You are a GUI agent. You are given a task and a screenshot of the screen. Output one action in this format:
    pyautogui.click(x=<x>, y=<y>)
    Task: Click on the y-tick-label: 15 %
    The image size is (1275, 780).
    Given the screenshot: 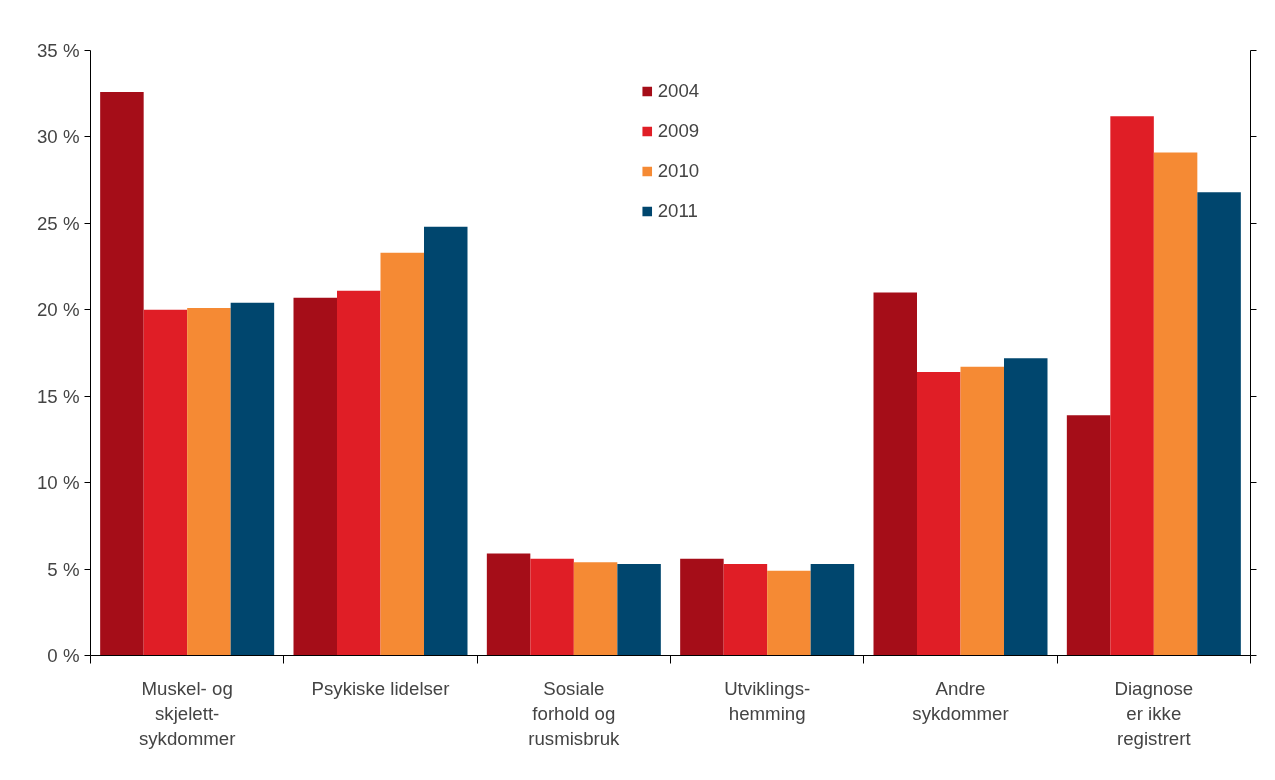 What is the action you would take?
    pyautogui.click(x=58, y=396)
    